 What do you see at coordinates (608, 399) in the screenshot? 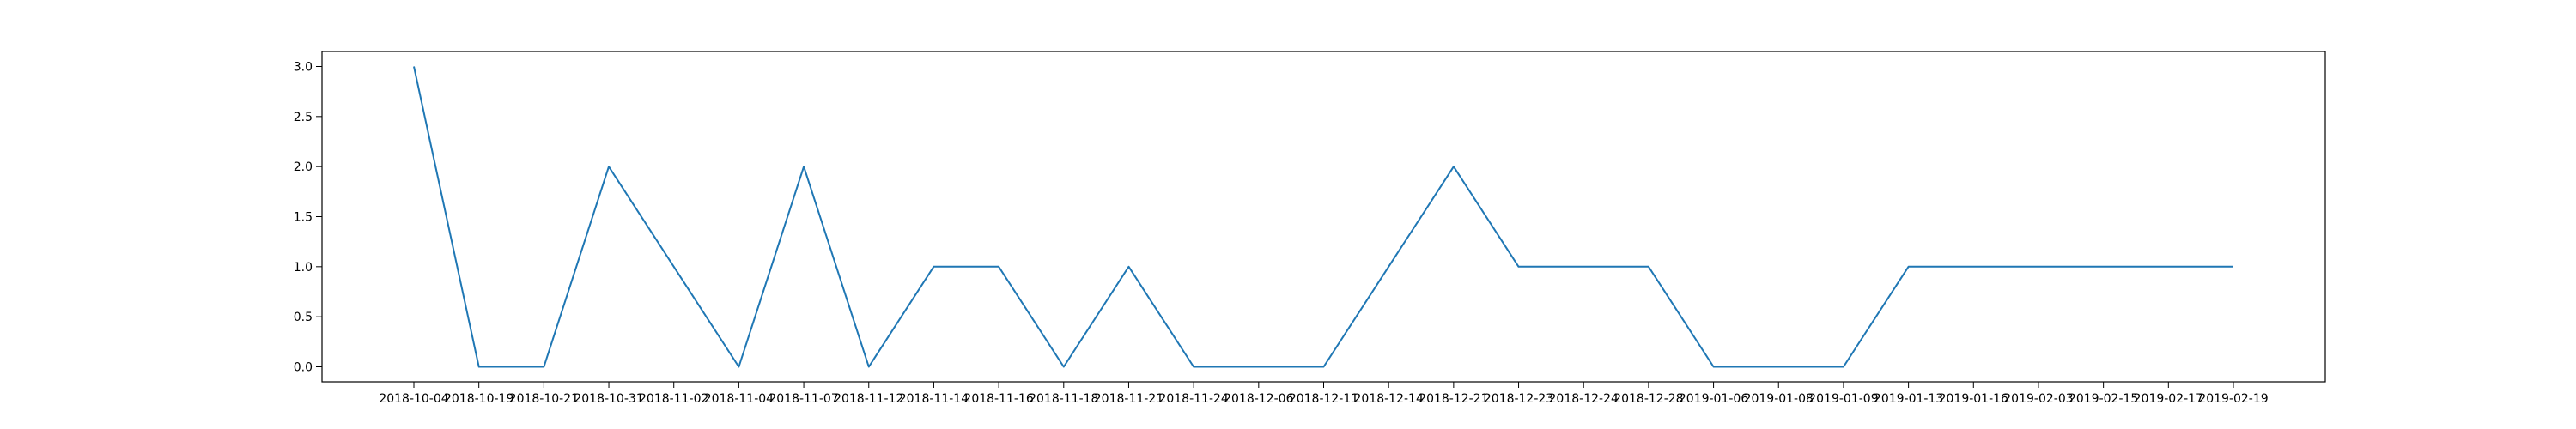
I see `x-tick-label: 2018-10-31` at bounding box center [608, 399].